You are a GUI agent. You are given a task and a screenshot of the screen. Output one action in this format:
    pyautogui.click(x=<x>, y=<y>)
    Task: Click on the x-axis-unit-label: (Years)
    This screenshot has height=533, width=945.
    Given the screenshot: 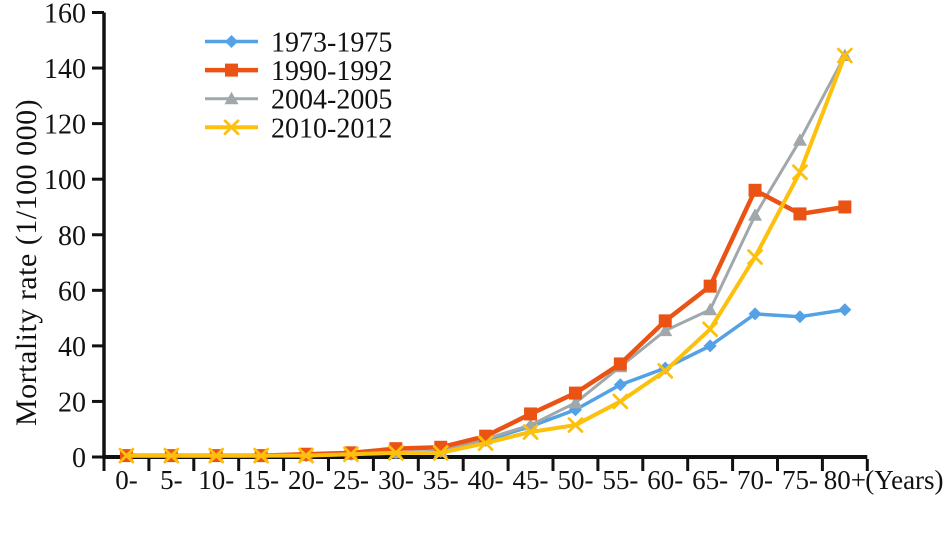 What is the action you would take?
    pyautogui.click(x=904, y=480)
    